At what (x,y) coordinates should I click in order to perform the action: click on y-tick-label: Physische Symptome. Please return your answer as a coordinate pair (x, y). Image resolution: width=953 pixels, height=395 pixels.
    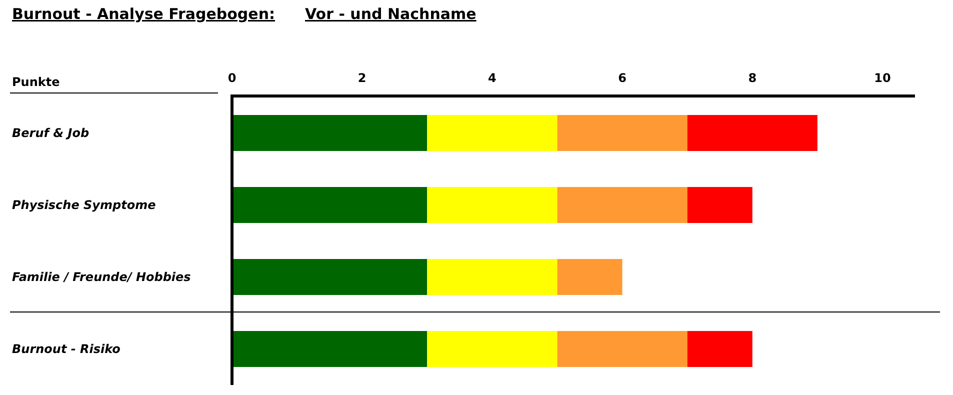
    Looking at the image, I should click on (84, 205).